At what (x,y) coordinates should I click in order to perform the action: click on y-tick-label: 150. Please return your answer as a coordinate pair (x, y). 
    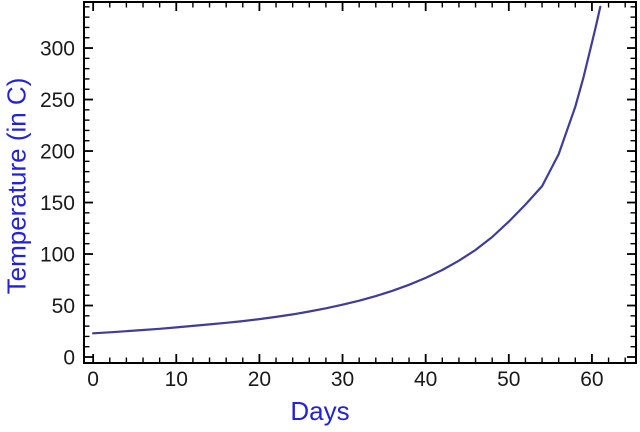
    Looking at the image, I should click on (57, 203).